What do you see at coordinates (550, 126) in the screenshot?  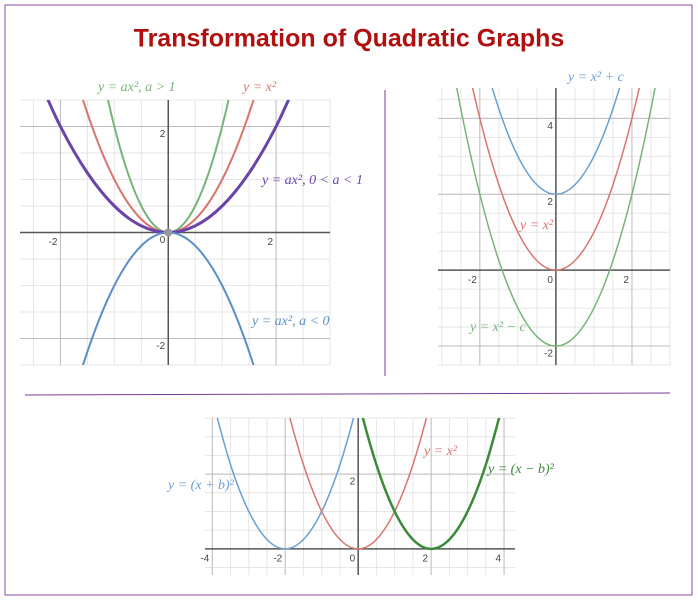 I see `y-tick-label: 4` at bounding box center [550, 126].